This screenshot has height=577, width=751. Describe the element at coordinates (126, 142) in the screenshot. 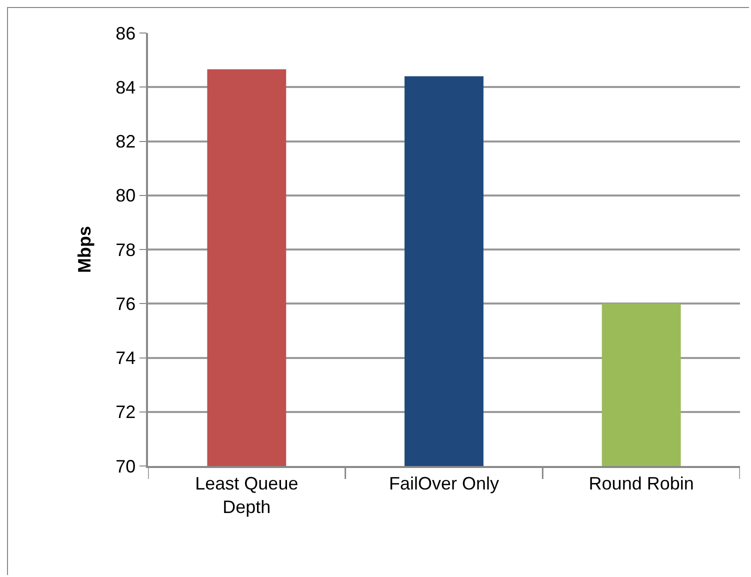

I see `y-tick-label: 82` at that location.